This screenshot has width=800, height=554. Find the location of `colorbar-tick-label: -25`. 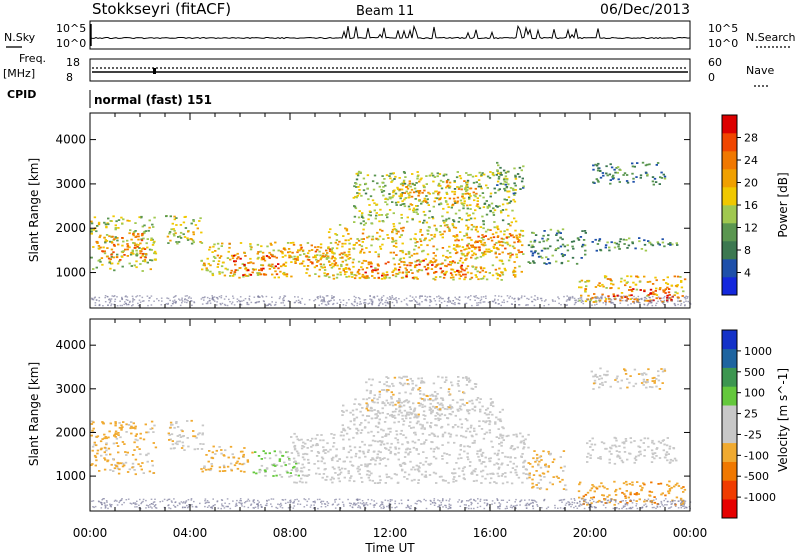

colorbar-tick-label: -25 is located at coordinates (753, 434).